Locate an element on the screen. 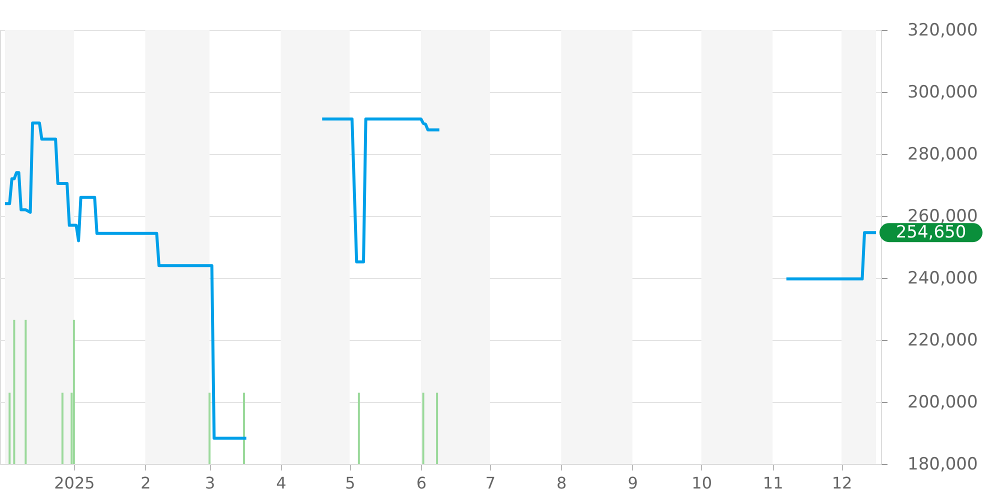 The image size is (1000, 500). y-tick-label: 200,000 is located at coordinates (943, 402).